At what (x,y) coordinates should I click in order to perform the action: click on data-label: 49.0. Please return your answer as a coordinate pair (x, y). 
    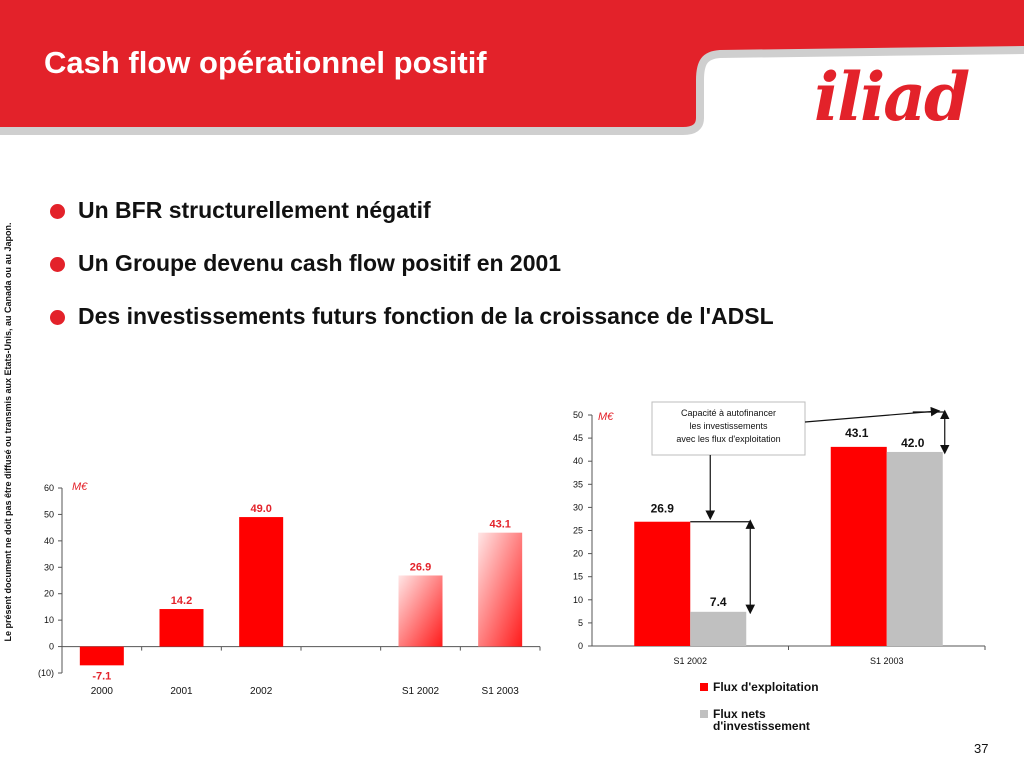
    Looking at the image, I should click on (260, 509).